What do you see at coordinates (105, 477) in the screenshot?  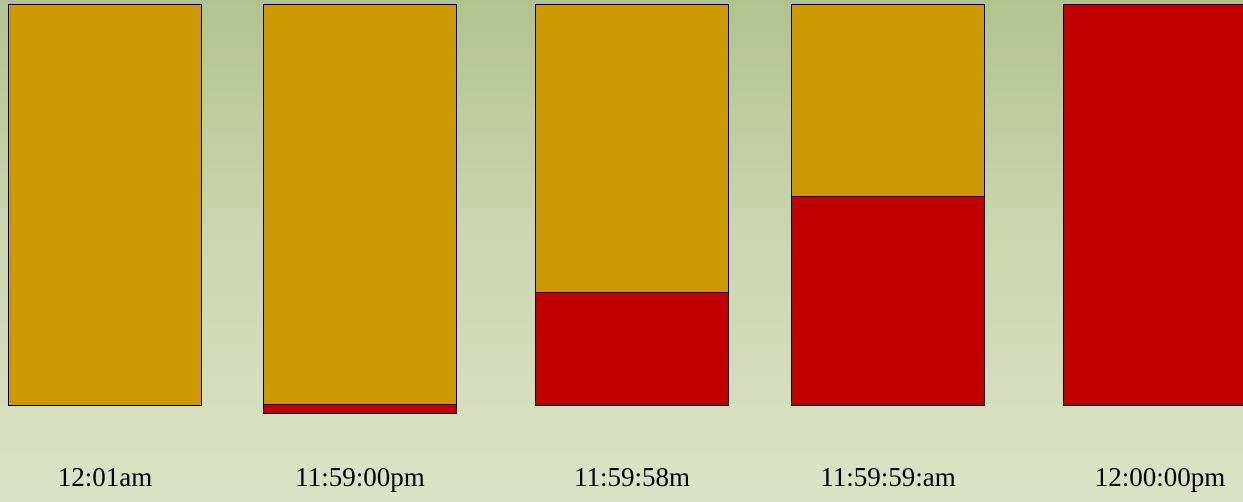 I see `time-label-1: 12:01am` at bounding box center [105, 477].